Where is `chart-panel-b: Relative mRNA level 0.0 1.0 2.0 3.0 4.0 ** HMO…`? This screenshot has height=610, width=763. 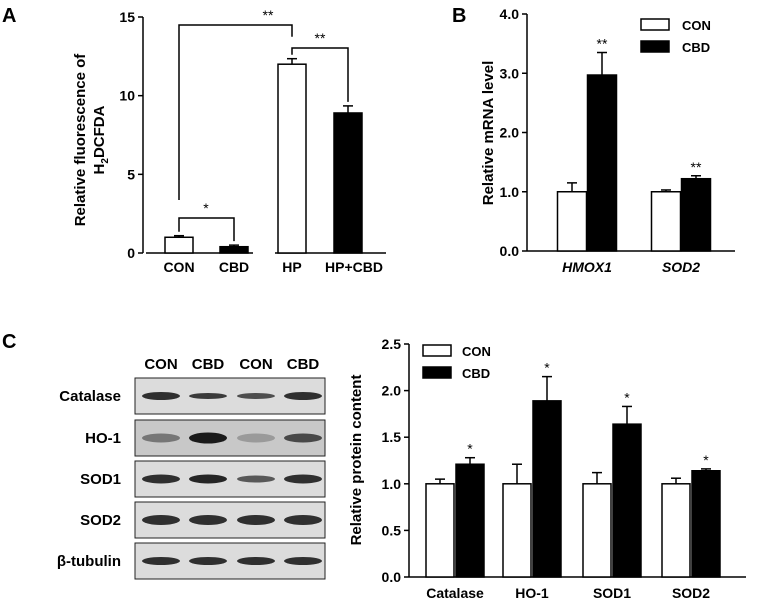 chart-panel-b: Relative mRNA level 0.0 1.0 2.0 3.0 4.0 ** HMO… is located at coordinates (607, 140).